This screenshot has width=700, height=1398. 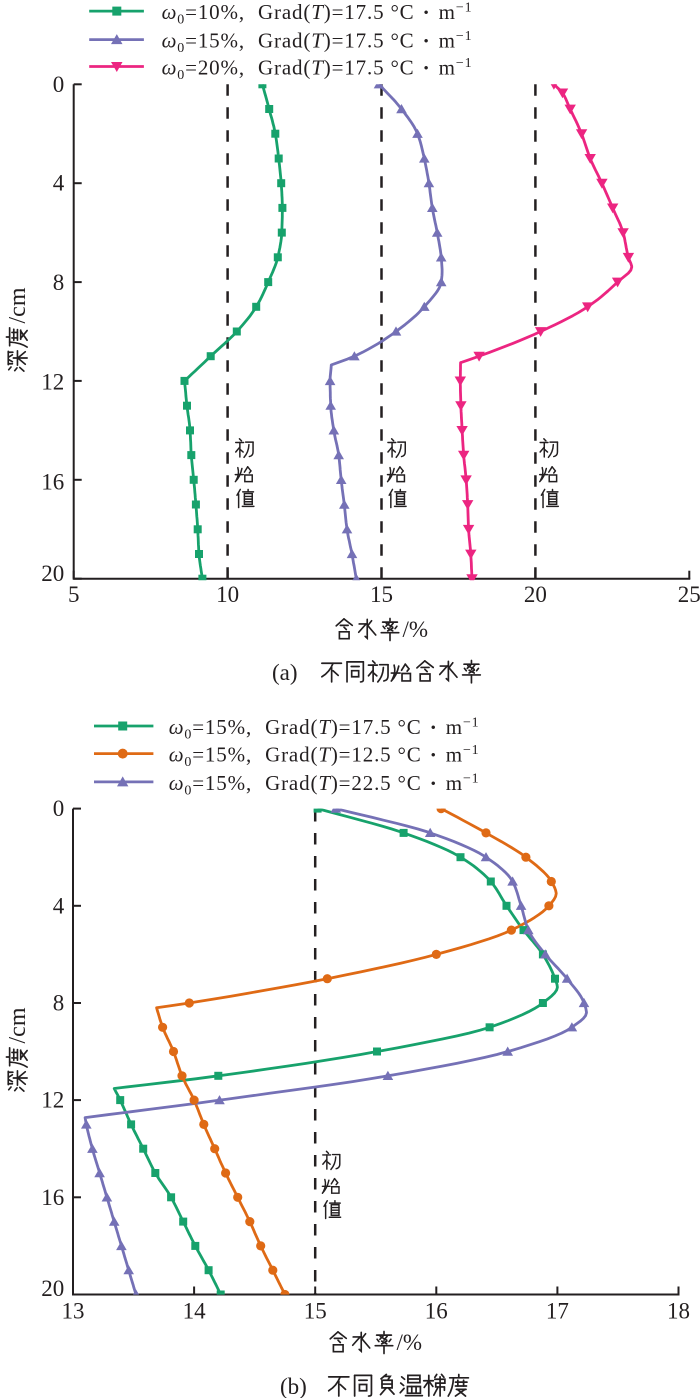 I want to click on svg-text: (a), so click(x=285, y=672).